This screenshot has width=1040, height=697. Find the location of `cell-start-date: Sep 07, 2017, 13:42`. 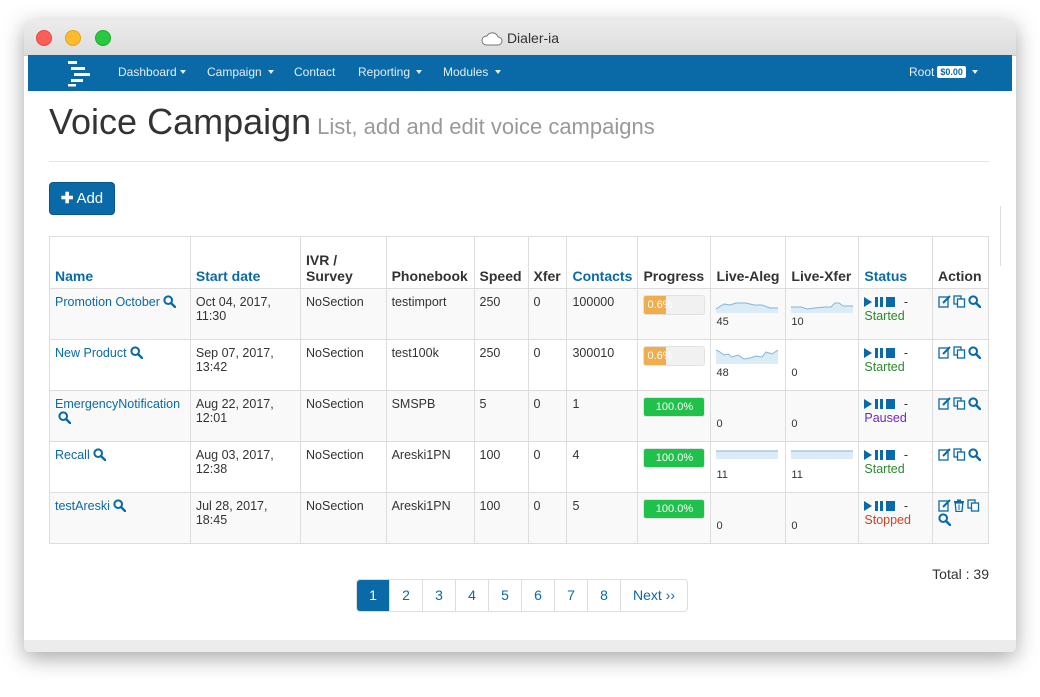

cell-start-date: Sep 07, 2017, 13:42 is located at coordinates (245, 365).